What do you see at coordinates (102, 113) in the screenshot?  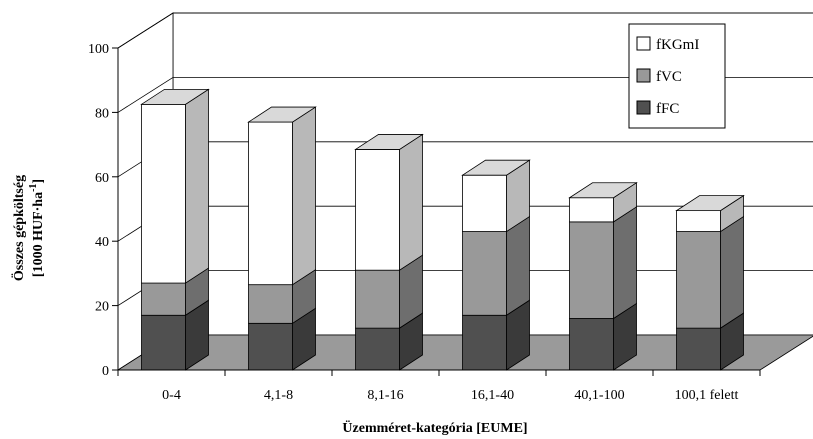 I see `y-tick-label: 80` at bounding box center [102, 113].